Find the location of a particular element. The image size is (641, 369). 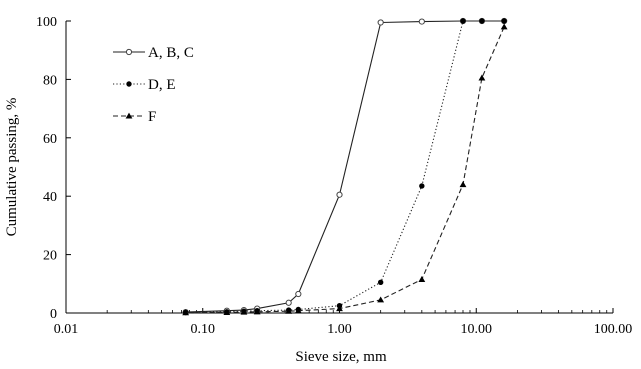

y-tick-label: 0 is located at coordinates (53, 314).